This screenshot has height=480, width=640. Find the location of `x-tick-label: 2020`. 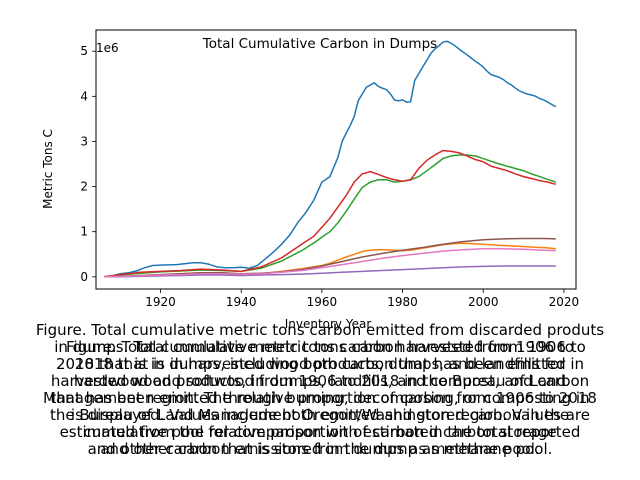

x-tick-label: 2020 is located at coordinates (564, 302).